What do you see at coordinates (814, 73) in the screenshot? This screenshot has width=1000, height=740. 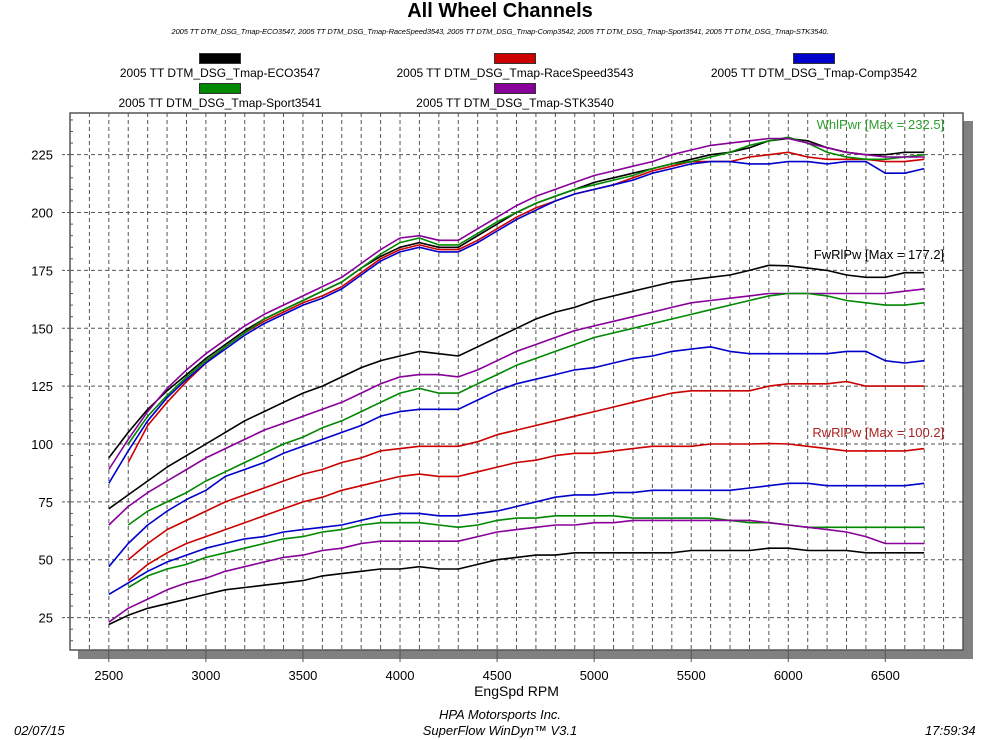 I see `legend-label: 2005 TT DTM_DSG_Tmap-Comp3542` at bounding box center [814, 73].